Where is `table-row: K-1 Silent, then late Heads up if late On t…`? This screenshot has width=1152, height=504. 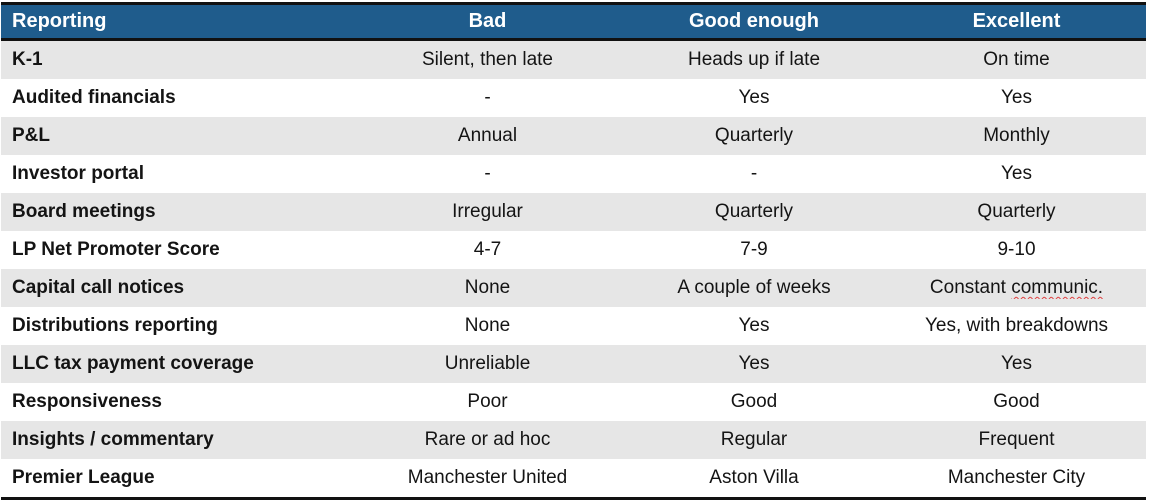
table-row: K-1 Silent, then late Heads up if late On t… is located at coordinates (573, 60).